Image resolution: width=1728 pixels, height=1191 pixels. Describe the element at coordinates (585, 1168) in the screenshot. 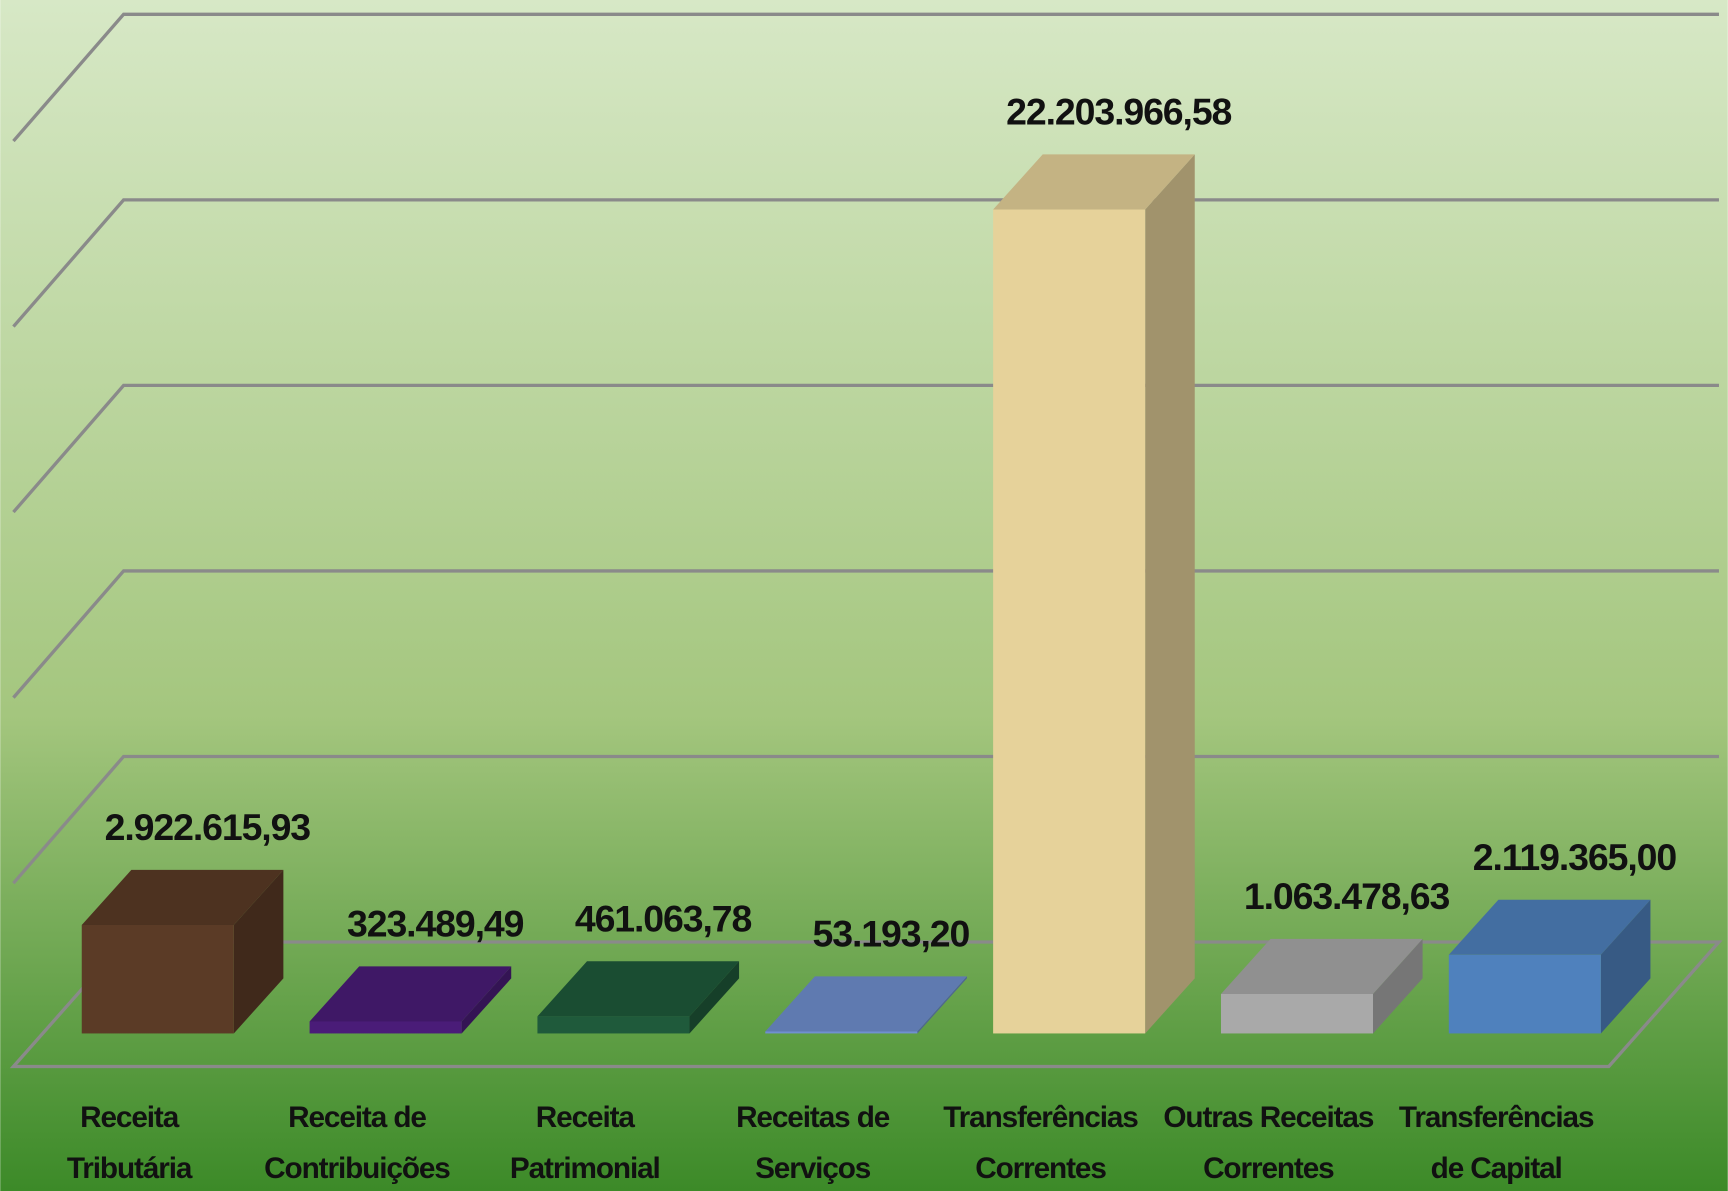

I see `x-tick-label: Patrimonial` at that location.